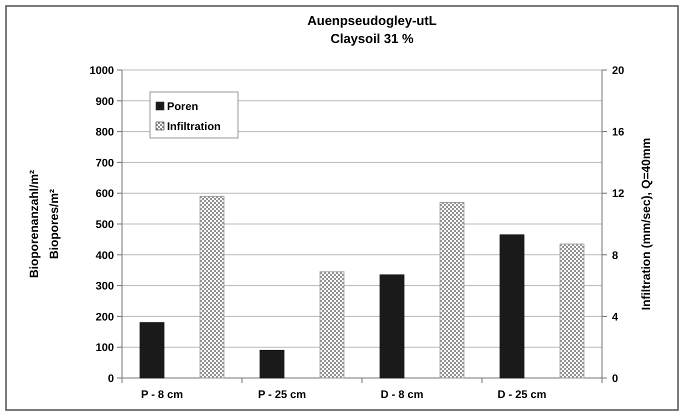 This screenshot has width=682, height=412. I want to click on y-tick-label: 600, so click(105, 194).